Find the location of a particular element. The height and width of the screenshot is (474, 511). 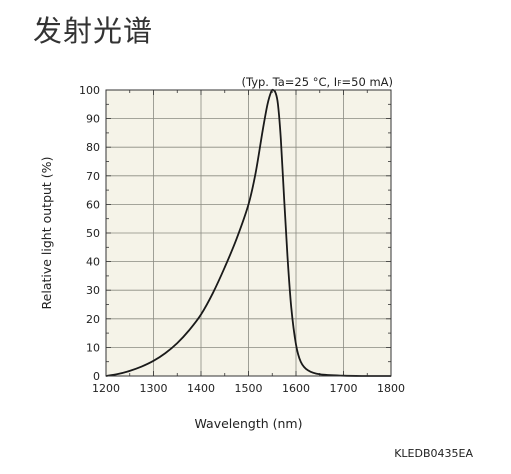

y-tick-label: 70 is located at coordinates (93, 176).